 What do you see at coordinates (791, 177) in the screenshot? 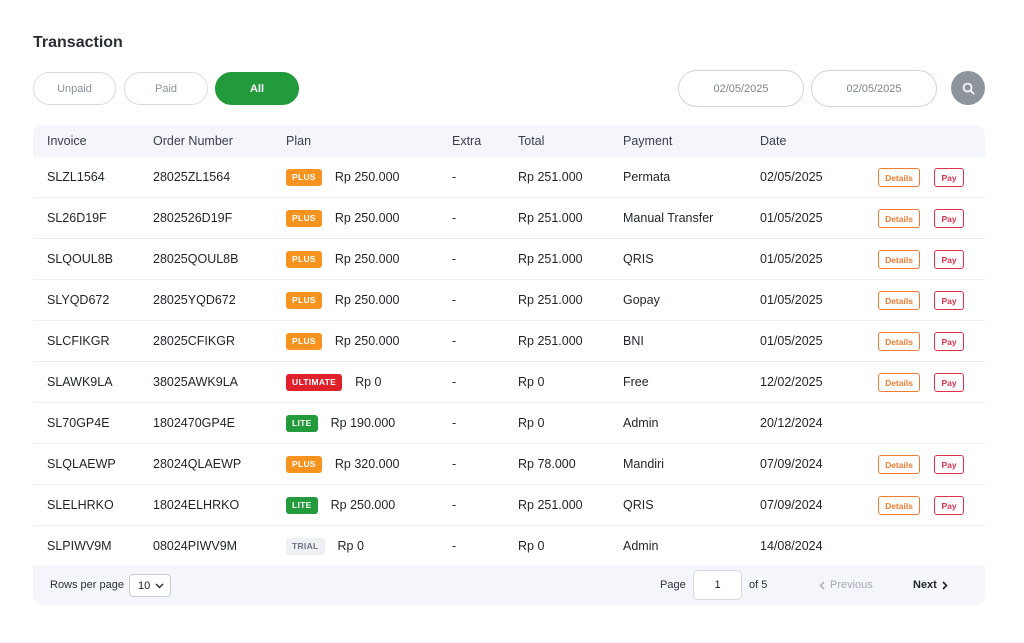
I see `date-cell: 02/05/2025` at bounding box center [791, 177].